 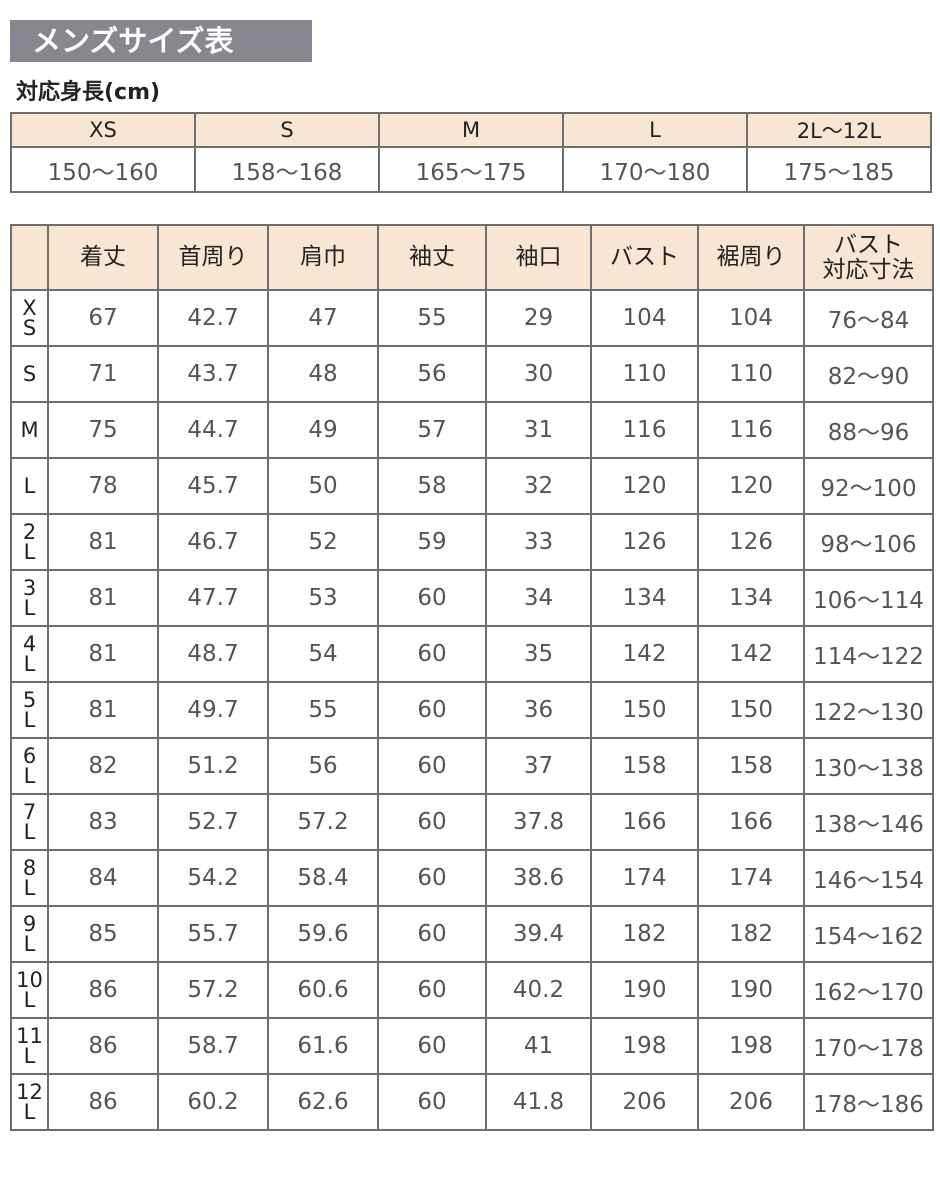 I want to click on table-row: M 75 44.7 49 57 31 116 116 88〜96, so click(x=472, y=430).